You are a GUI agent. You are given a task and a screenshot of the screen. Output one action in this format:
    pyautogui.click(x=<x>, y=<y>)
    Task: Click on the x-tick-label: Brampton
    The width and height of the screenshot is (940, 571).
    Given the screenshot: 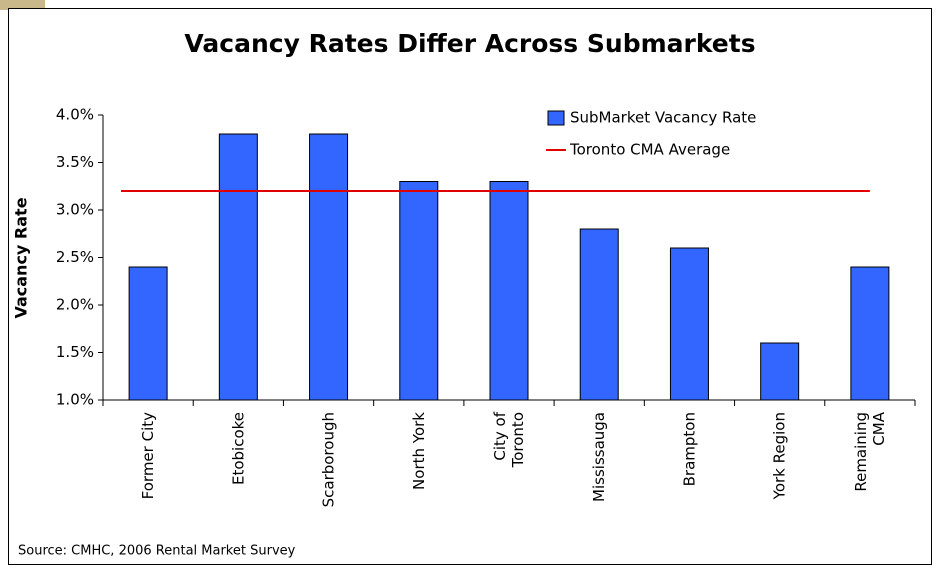 What is the action you would take?
    pyautogui.click(x=689, y=449)
    